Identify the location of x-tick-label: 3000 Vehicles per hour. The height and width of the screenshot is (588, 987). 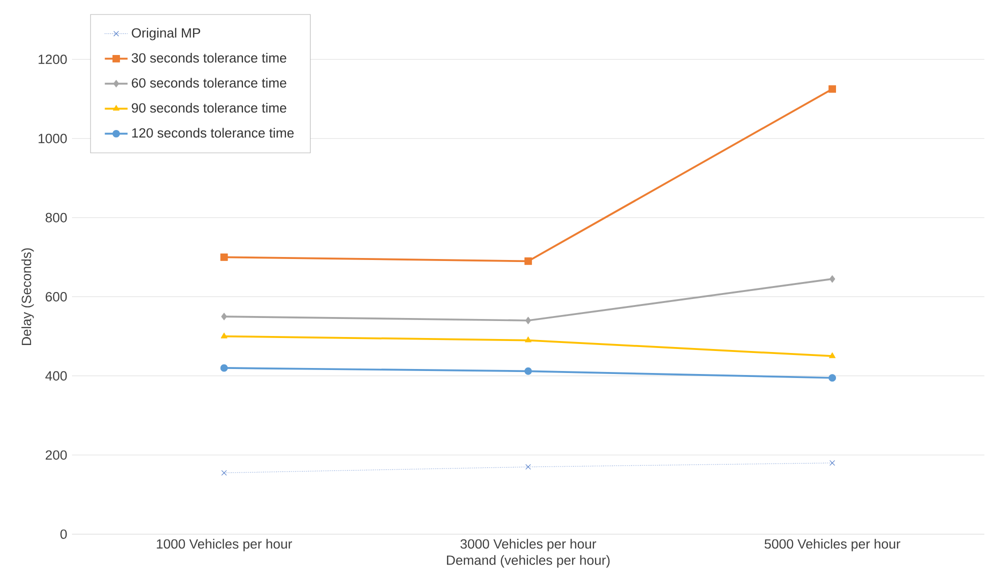
(528, 545).